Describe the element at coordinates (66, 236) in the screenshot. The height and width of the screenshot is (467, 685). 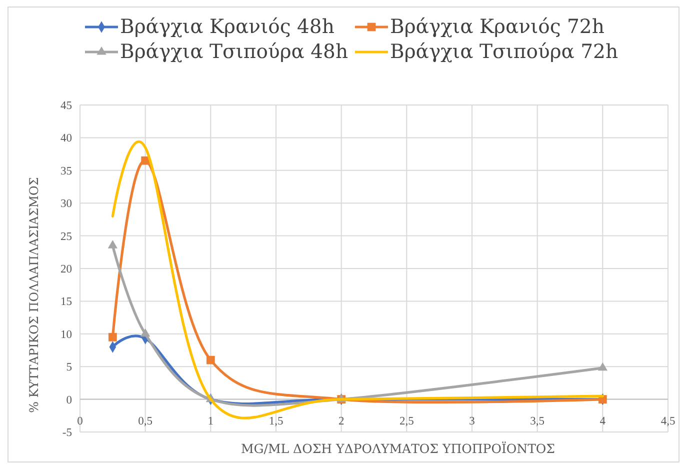
I see `y-tick-label: 25` at that location.